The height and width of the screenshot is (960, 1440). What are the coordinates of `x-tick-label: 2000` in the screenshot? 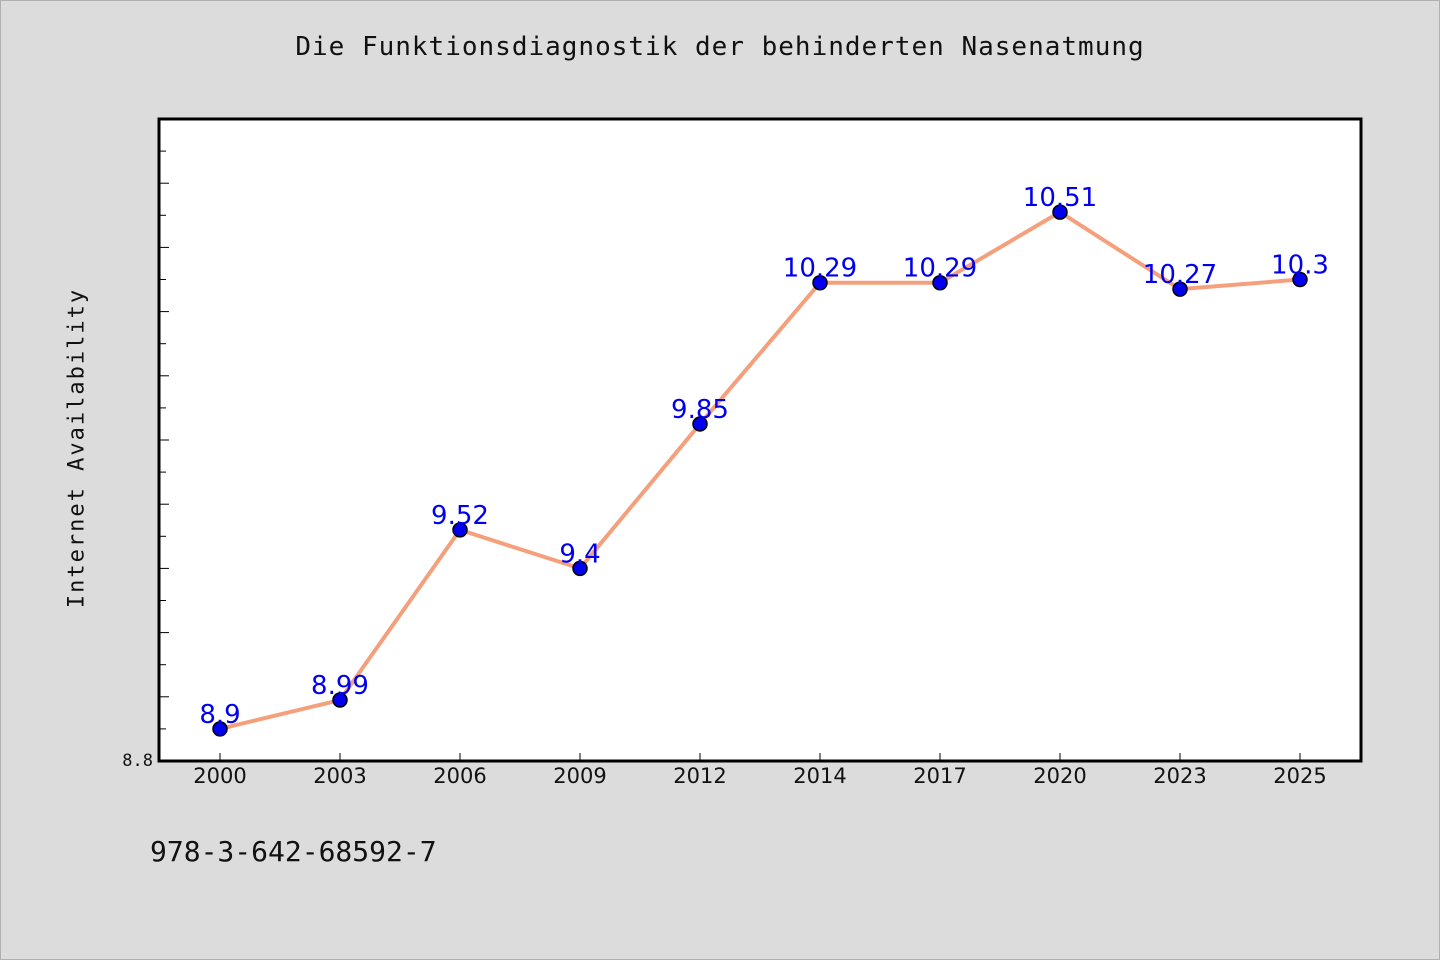 It's located at (219, 776).